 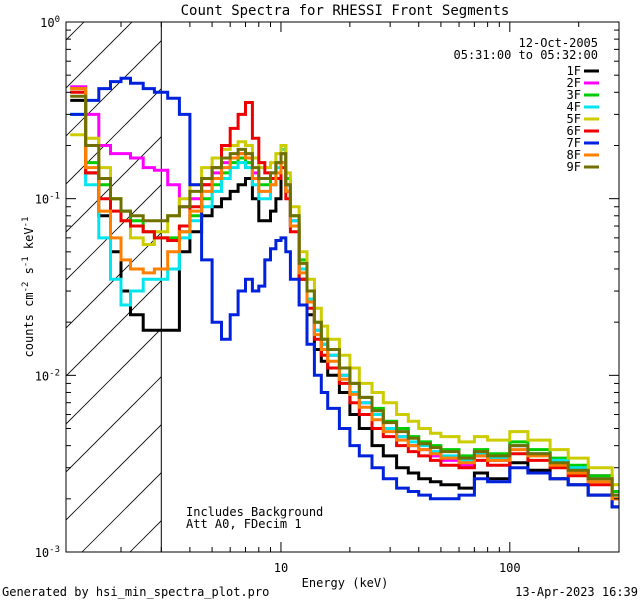 I want to click on y-tick-label: 100, so click(x=50, y=22).